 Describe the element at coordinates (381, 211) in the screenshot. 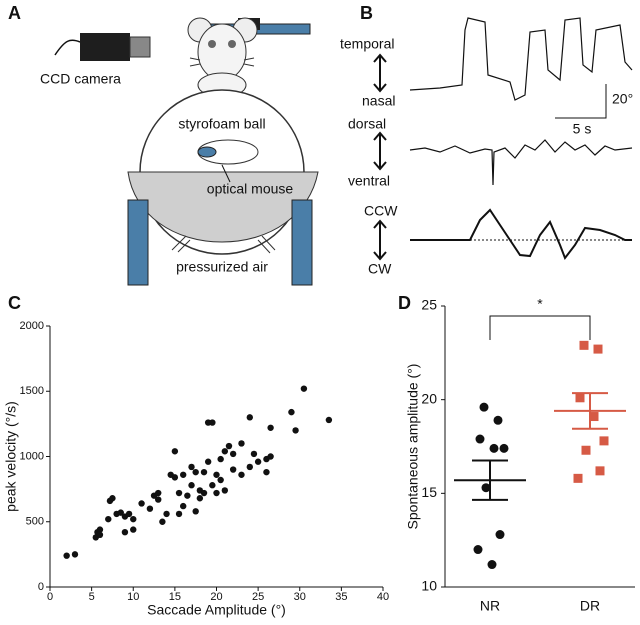

I see `trace-label: CCW` at that location.